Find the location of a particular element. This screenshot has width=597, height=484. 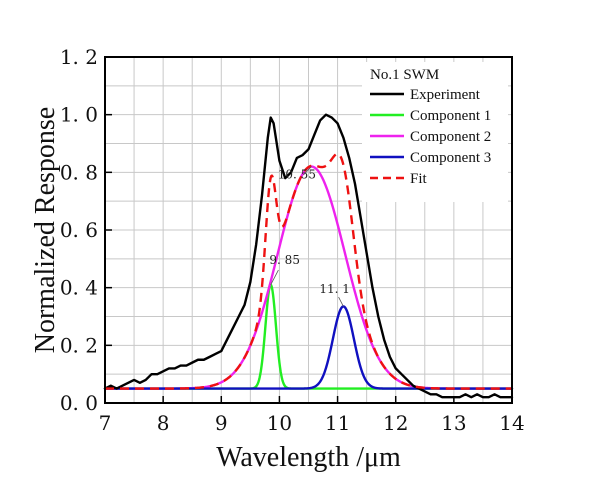

legend-label-component-3: Component 3 is located at coordinates (450, 158).